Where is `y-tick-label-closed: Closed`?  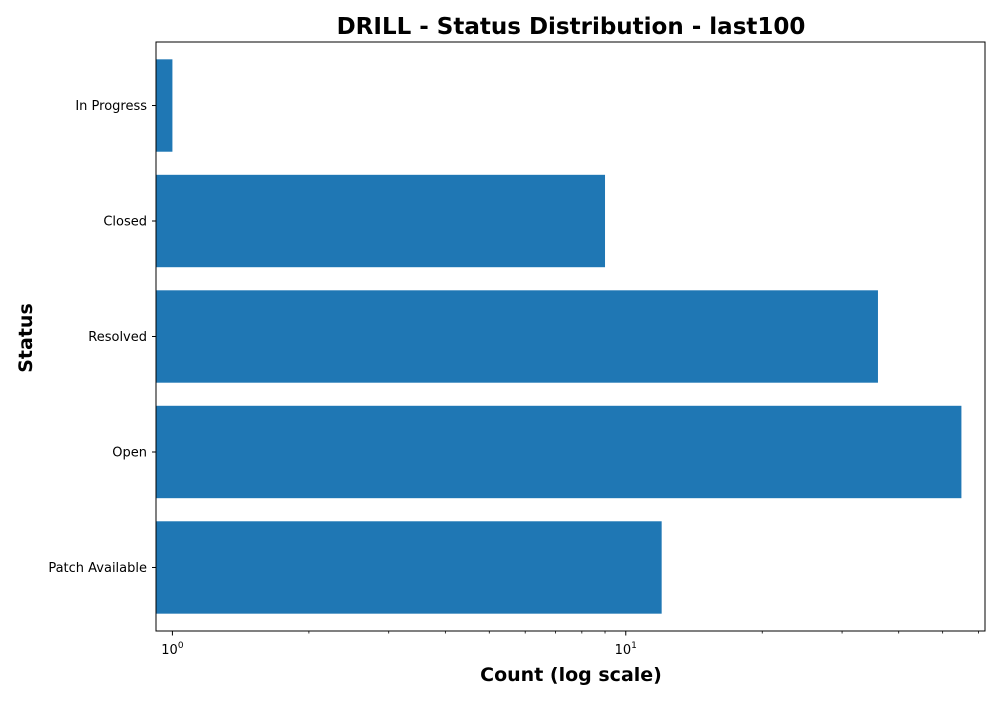
y-tick-label-closed: Closed is located at coordinates (125, 222).